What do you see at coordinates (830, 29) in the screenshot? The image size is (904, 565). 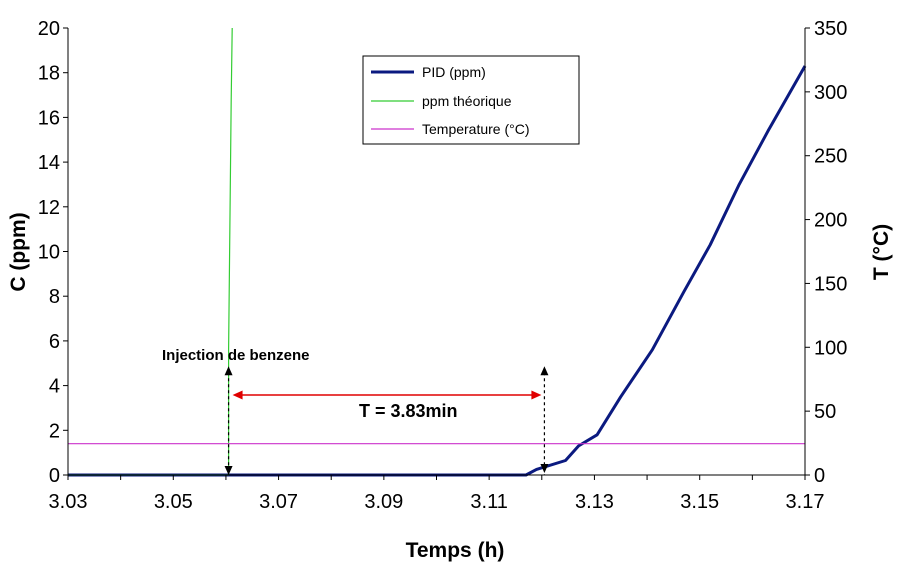 I see `y2-tick-label: 350` at bounding box center [830, 29].